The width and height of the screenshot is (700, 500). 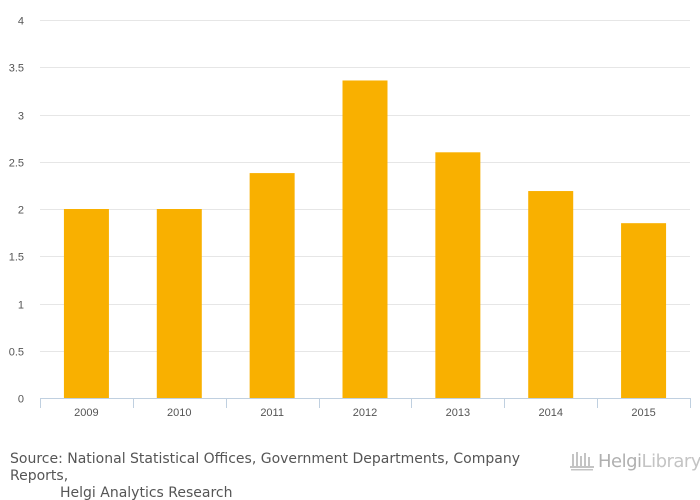 What do you see at coordinates (582, 461) in the screenshot?
I see `library-building-icon` at bounding box center [582, 461].